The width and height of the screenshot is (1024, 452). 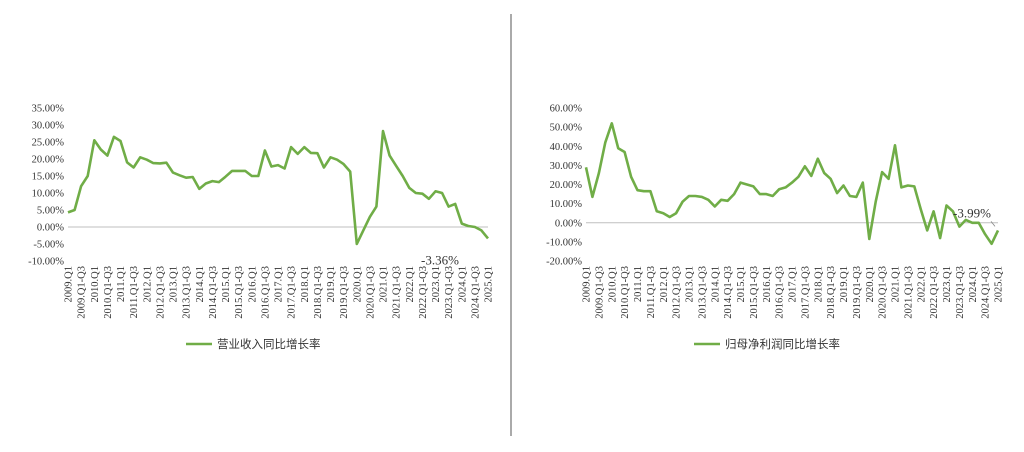 I want to click on y-tick-label: 15.00%, so click(x=48, y=177).